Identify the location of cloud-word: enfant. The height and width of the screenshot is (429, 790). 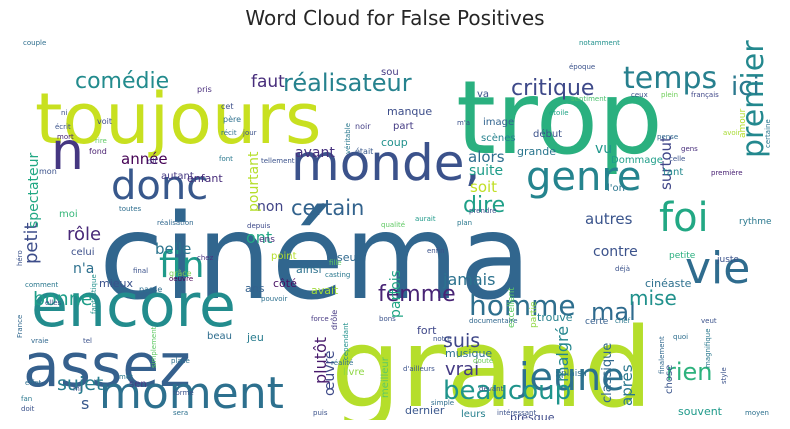
(205, 178).